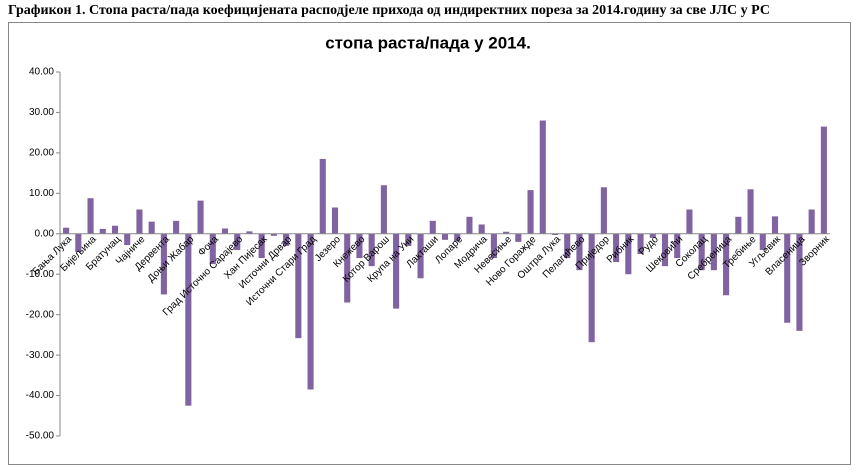  Describe the element at coordinates (40, 436) in the screenshot. I see `y-tick-label: -50.00` at that location.